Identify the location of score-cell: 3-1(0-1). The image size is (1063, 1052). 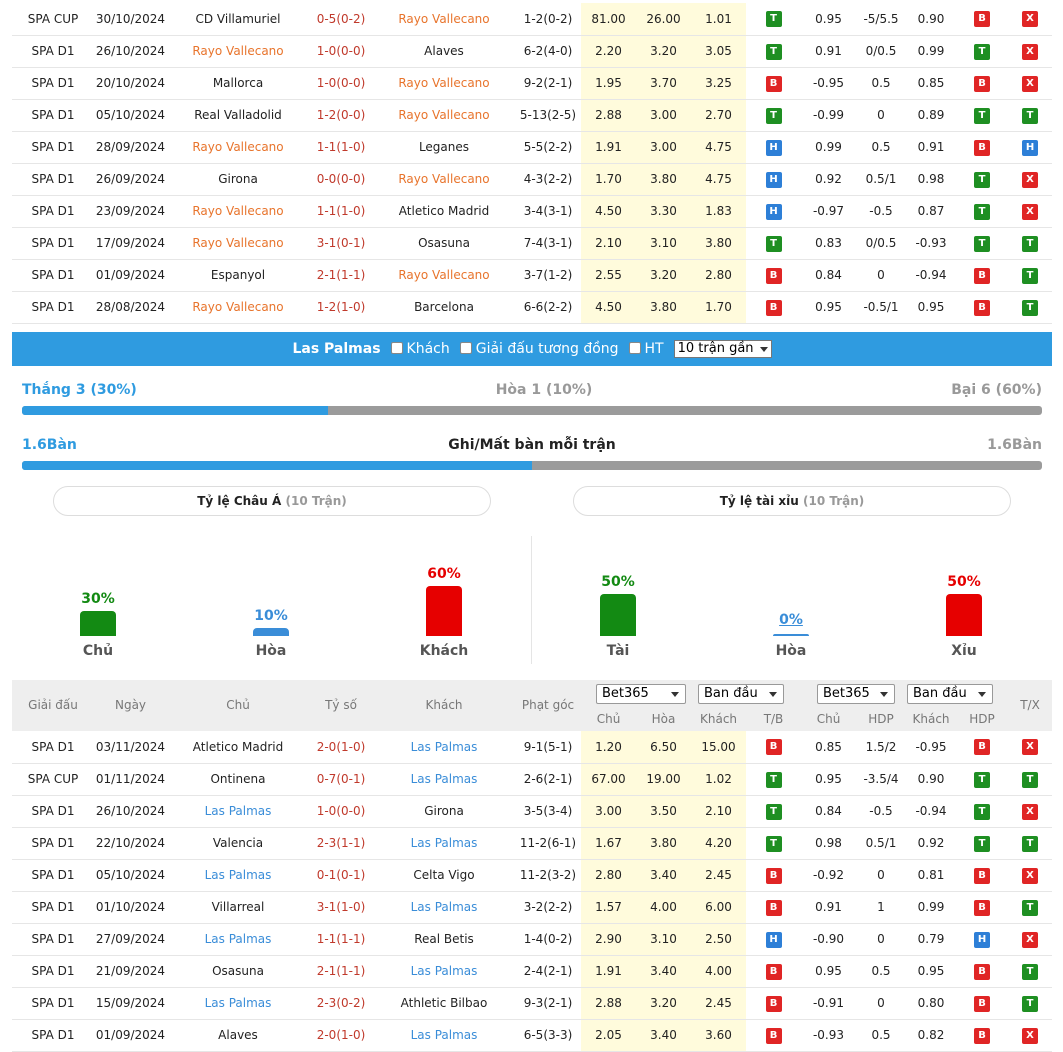
(341, 243).